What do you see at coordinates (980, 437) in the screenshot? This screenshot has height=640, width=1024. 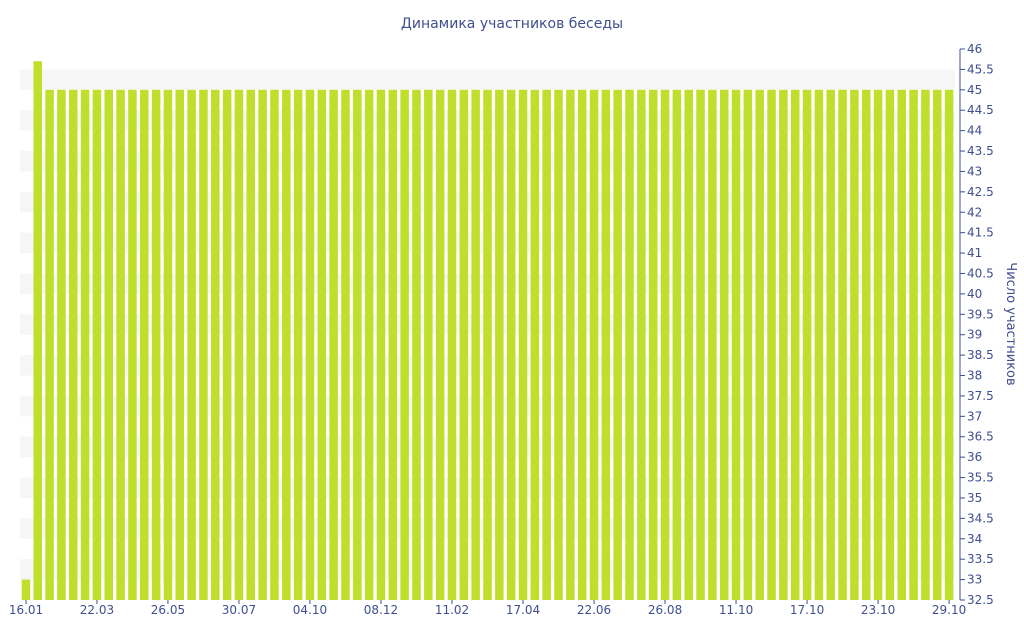 I see `y-tick-label: 36.5` at bounding box center [980, 437].